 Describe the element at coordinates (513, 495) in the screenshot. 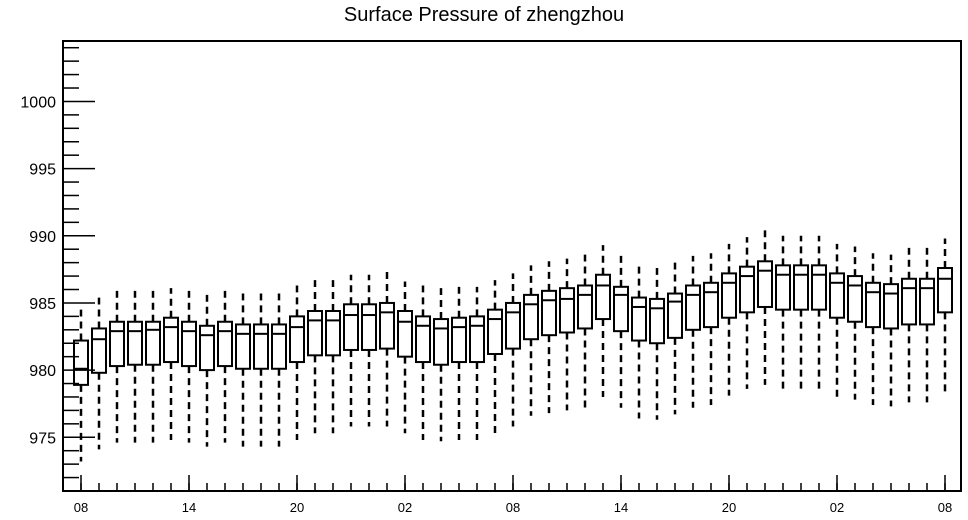

I see `x-axis: 08 14 20 02 08 14 20 02 08` at that location.